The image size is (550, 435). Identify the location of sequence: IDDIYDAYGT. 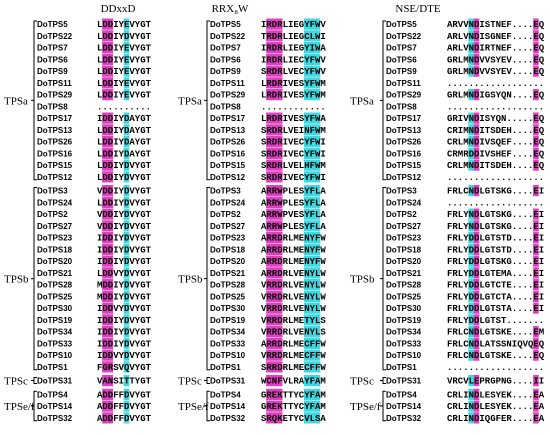
(124, 119).